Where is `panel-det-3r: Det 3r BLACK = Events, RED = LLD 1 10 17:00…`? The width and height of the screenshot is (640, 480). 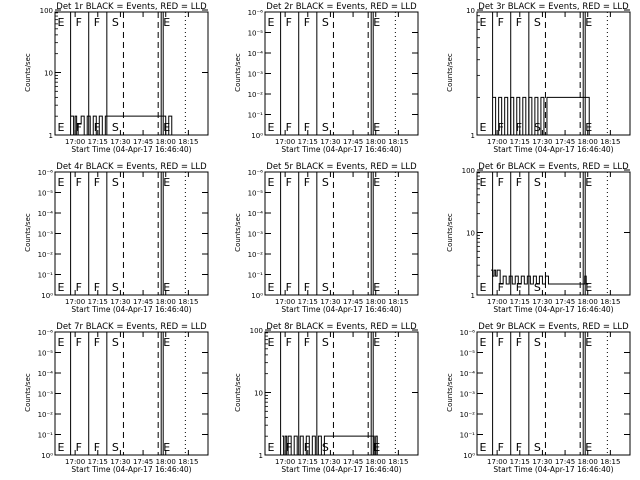
panel-det-3r: Det 3r BLACK = Events, RED = LLD 1 10 17:00… is located at coordinates (538, 78).